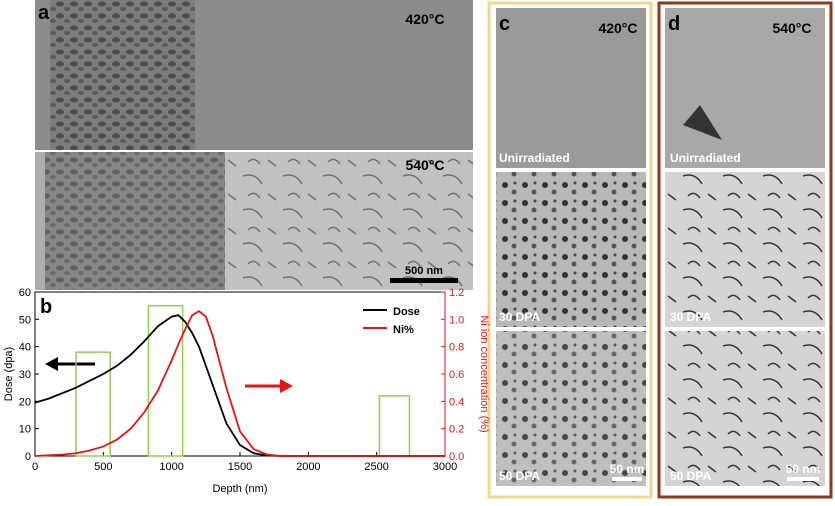 Image resolution: width=835 pixels, height=506 pixels. Describe the element at coordinates (44, 13) in the screenshot. I see `panel-label: a` at that location.